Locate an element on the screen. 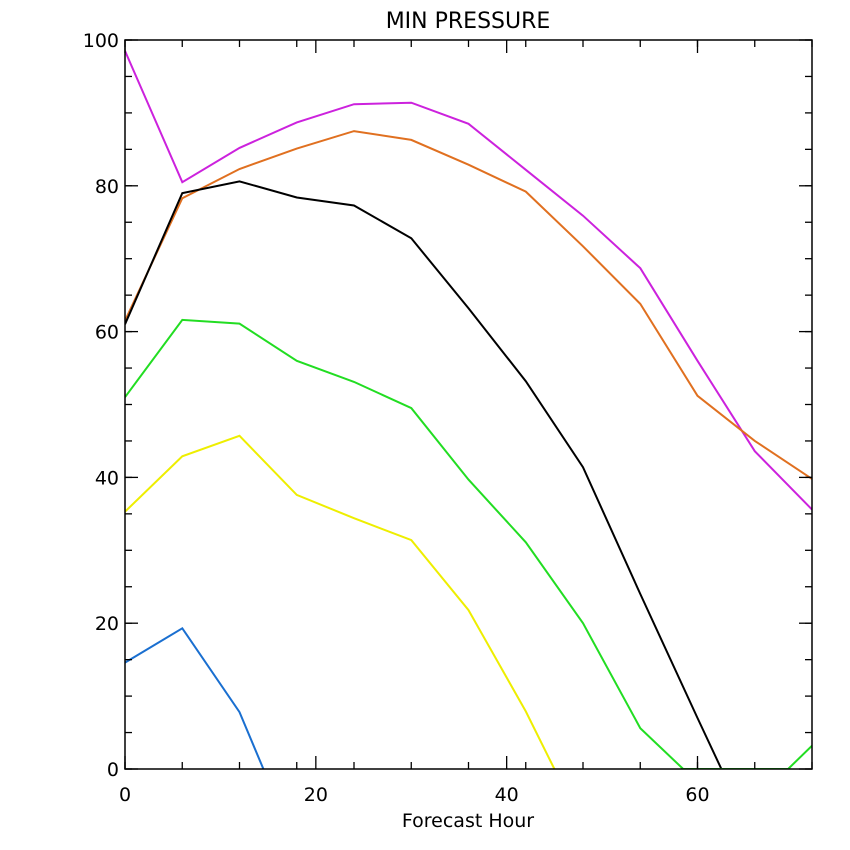 The height and width of the screenshot is (850, 850). y-tick-label: 0 is located at coordinates (113, 770).